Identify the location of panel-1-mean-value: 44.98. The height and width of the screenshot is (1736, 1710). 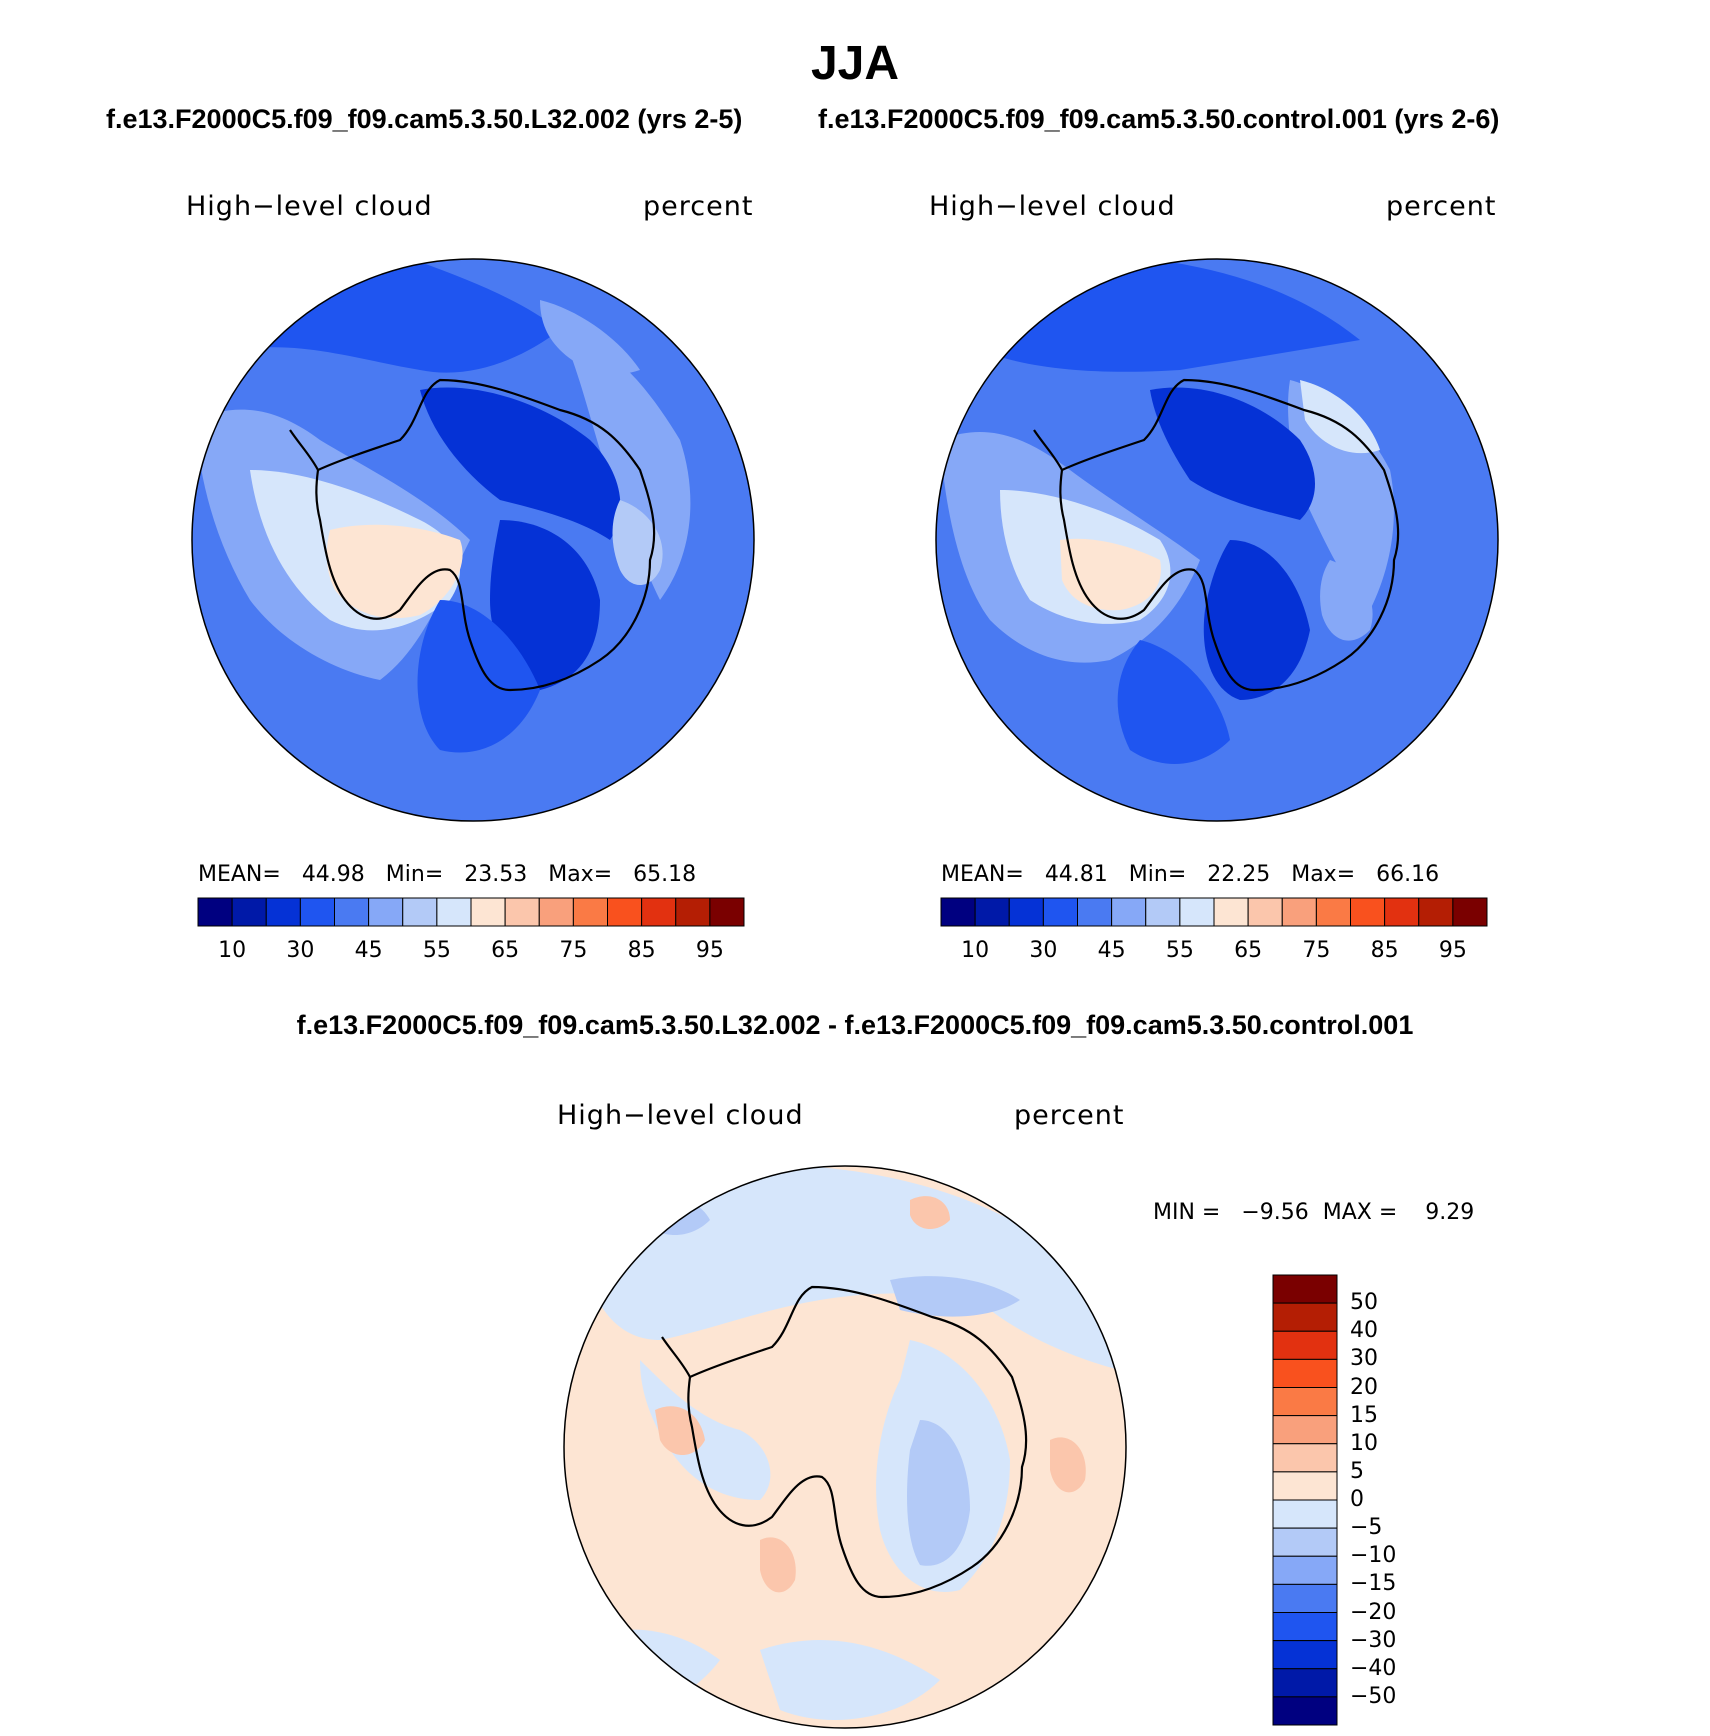
(333, 874).